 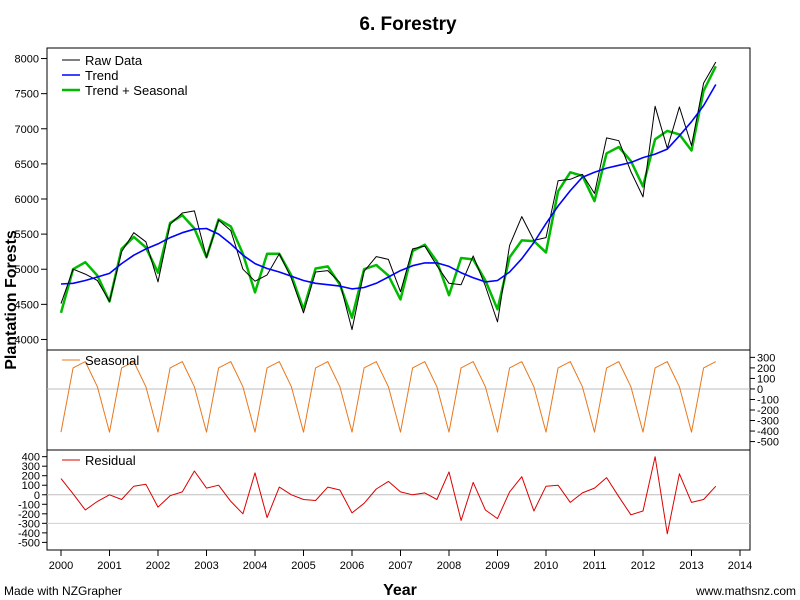 I want to click on seasonal-y-tick-label: -200, so click(x=768, y=411).